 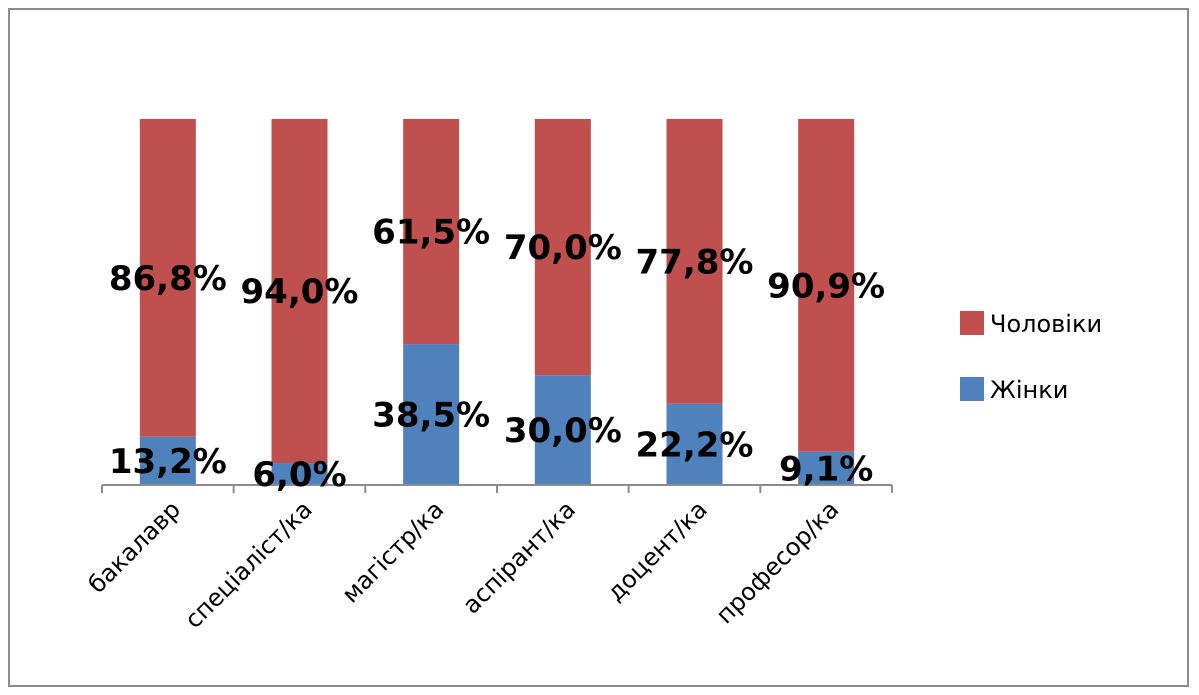 I want to click on x-tick-label: професор/ка, so click(x=778, y=562).